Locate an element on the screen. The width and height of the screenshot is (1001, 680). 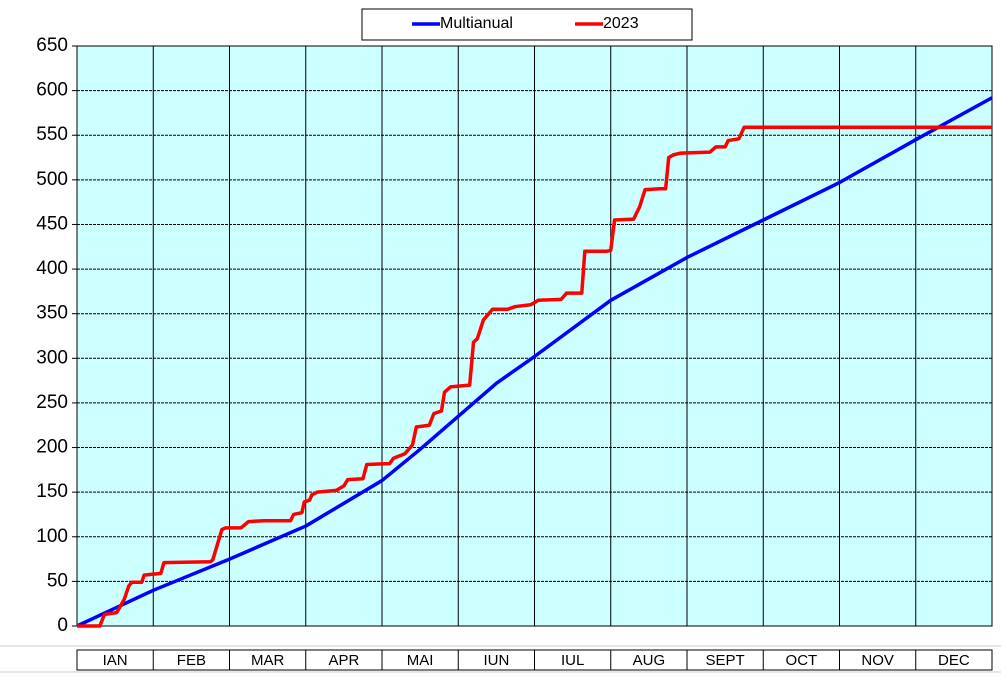
y-tick-label: 400 is located at coordinates (52, 268).